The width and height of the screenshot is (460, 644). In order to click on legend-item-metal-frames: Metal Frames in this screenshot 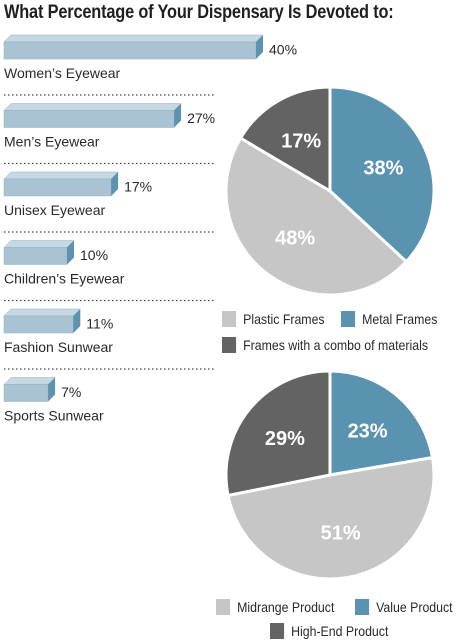, I will do `click(389, 319)`.